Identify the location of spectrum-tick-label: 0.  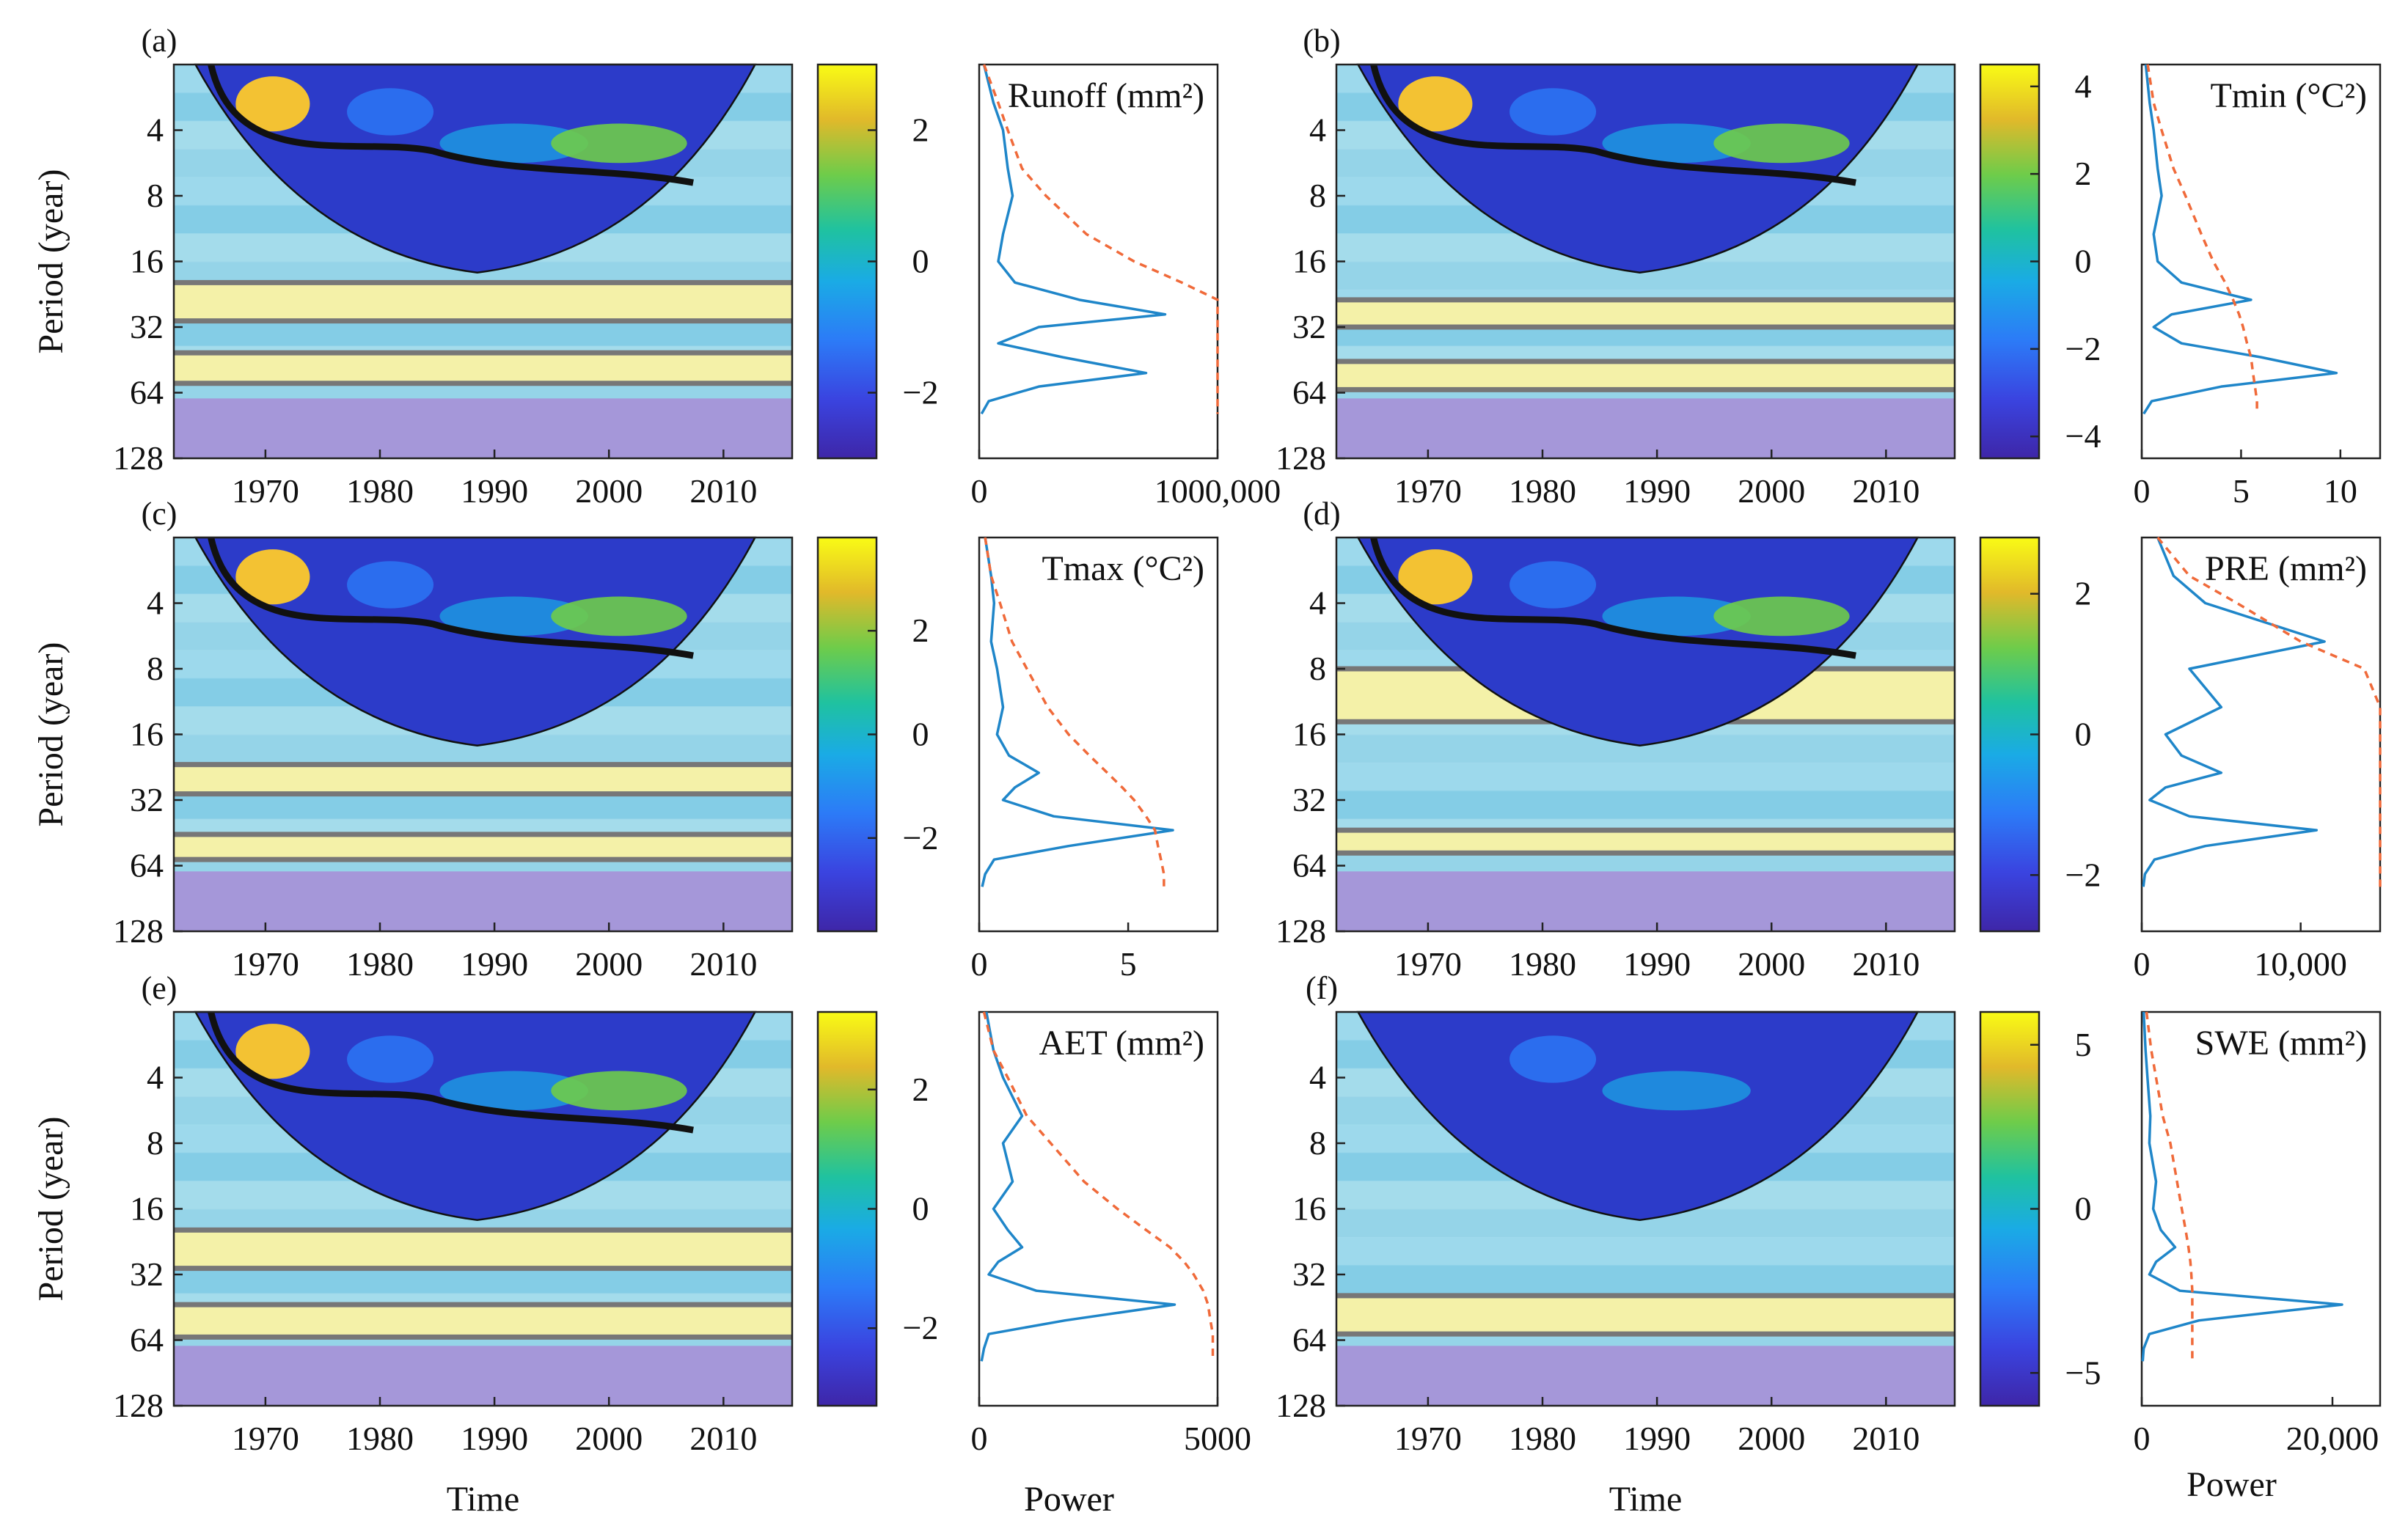
(2142, 1438).